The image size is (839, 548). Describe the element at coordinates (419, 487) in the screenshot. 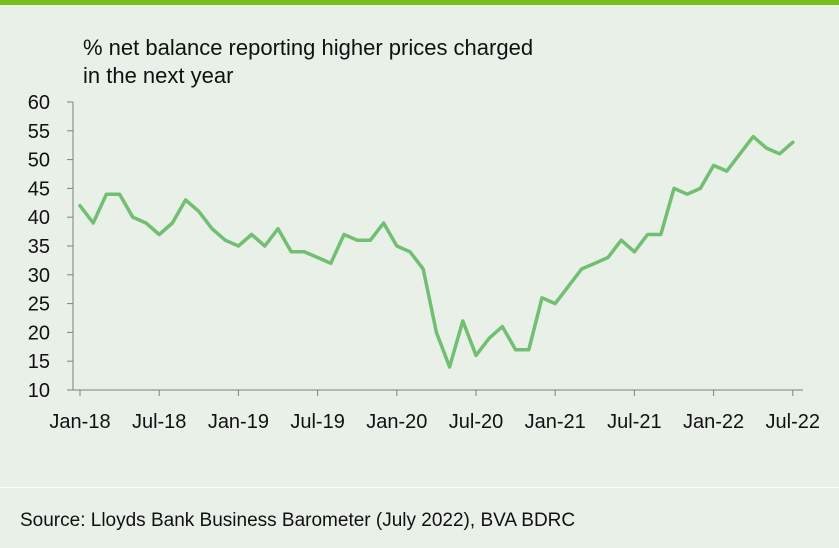

I see `footer-divider` at that location.